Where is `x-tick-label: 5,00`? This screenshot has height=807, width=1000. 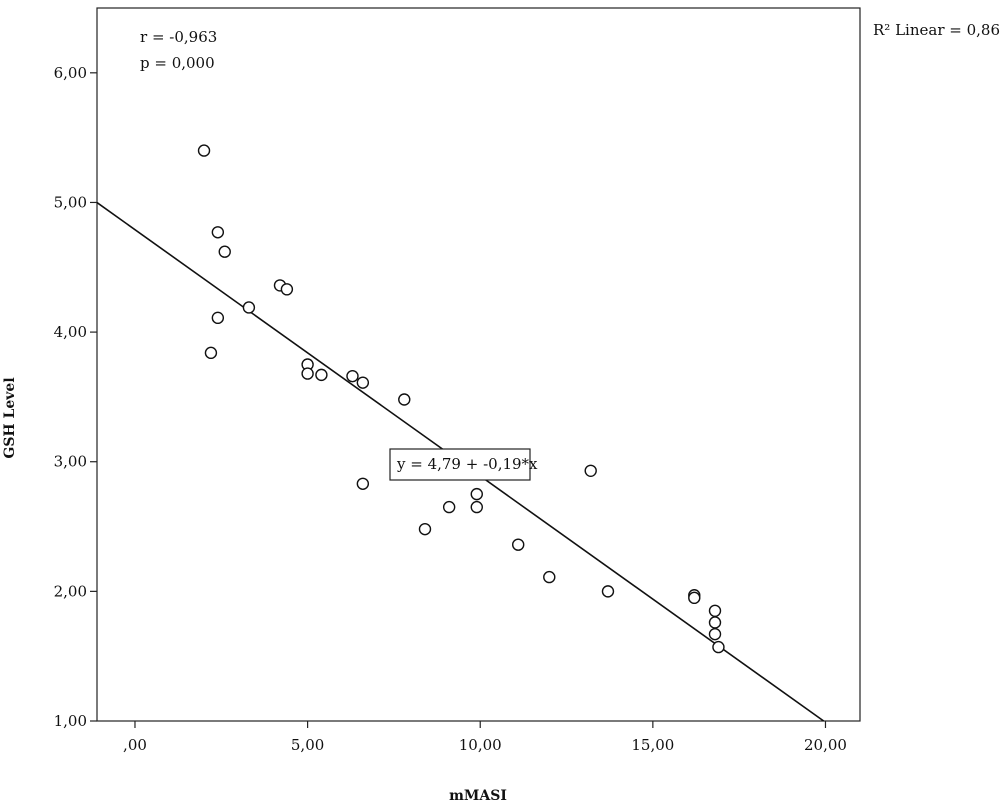 x-tick-label: 5,00 is located at coordinates (307, 745).